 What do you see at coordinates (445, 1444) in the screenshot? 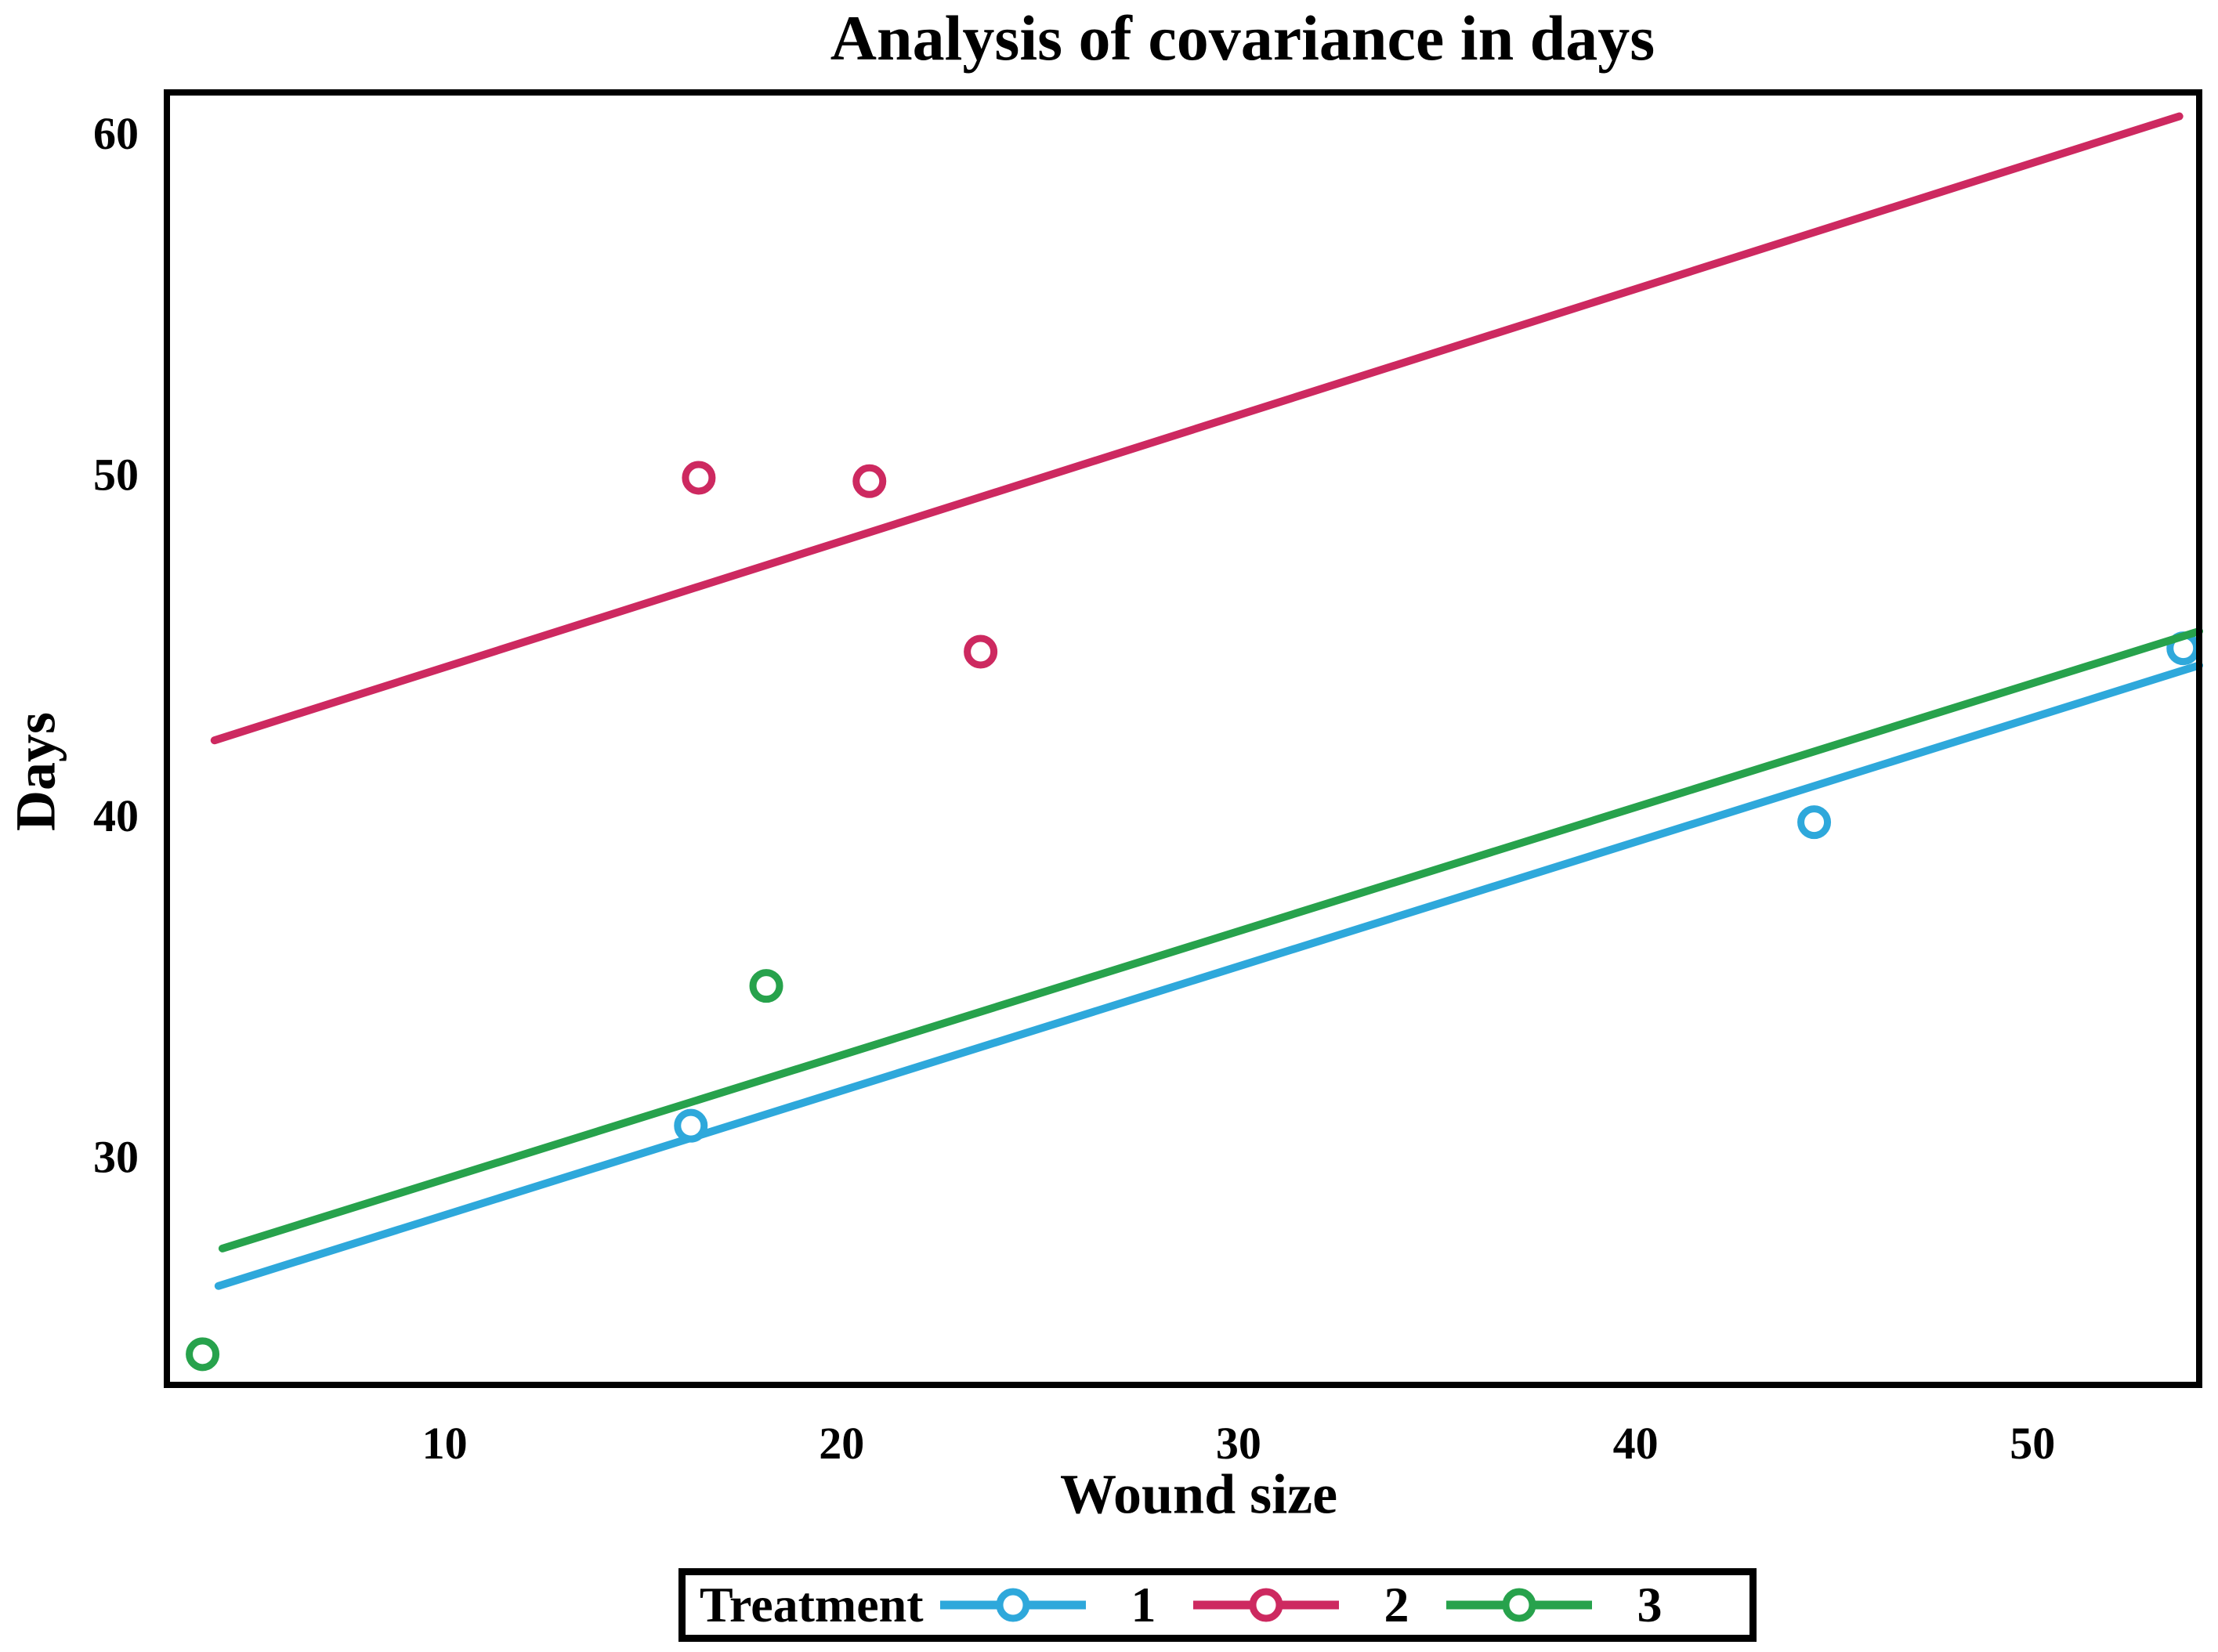
I see `x-tick-label-10: 10` at bounding box center [445, 1444].